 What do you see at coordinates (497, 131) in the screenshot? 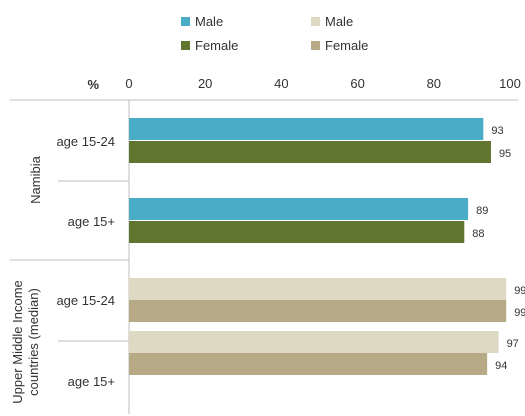
I see `bar-value-label-0-0: 93` at bounding box center [497, 131].